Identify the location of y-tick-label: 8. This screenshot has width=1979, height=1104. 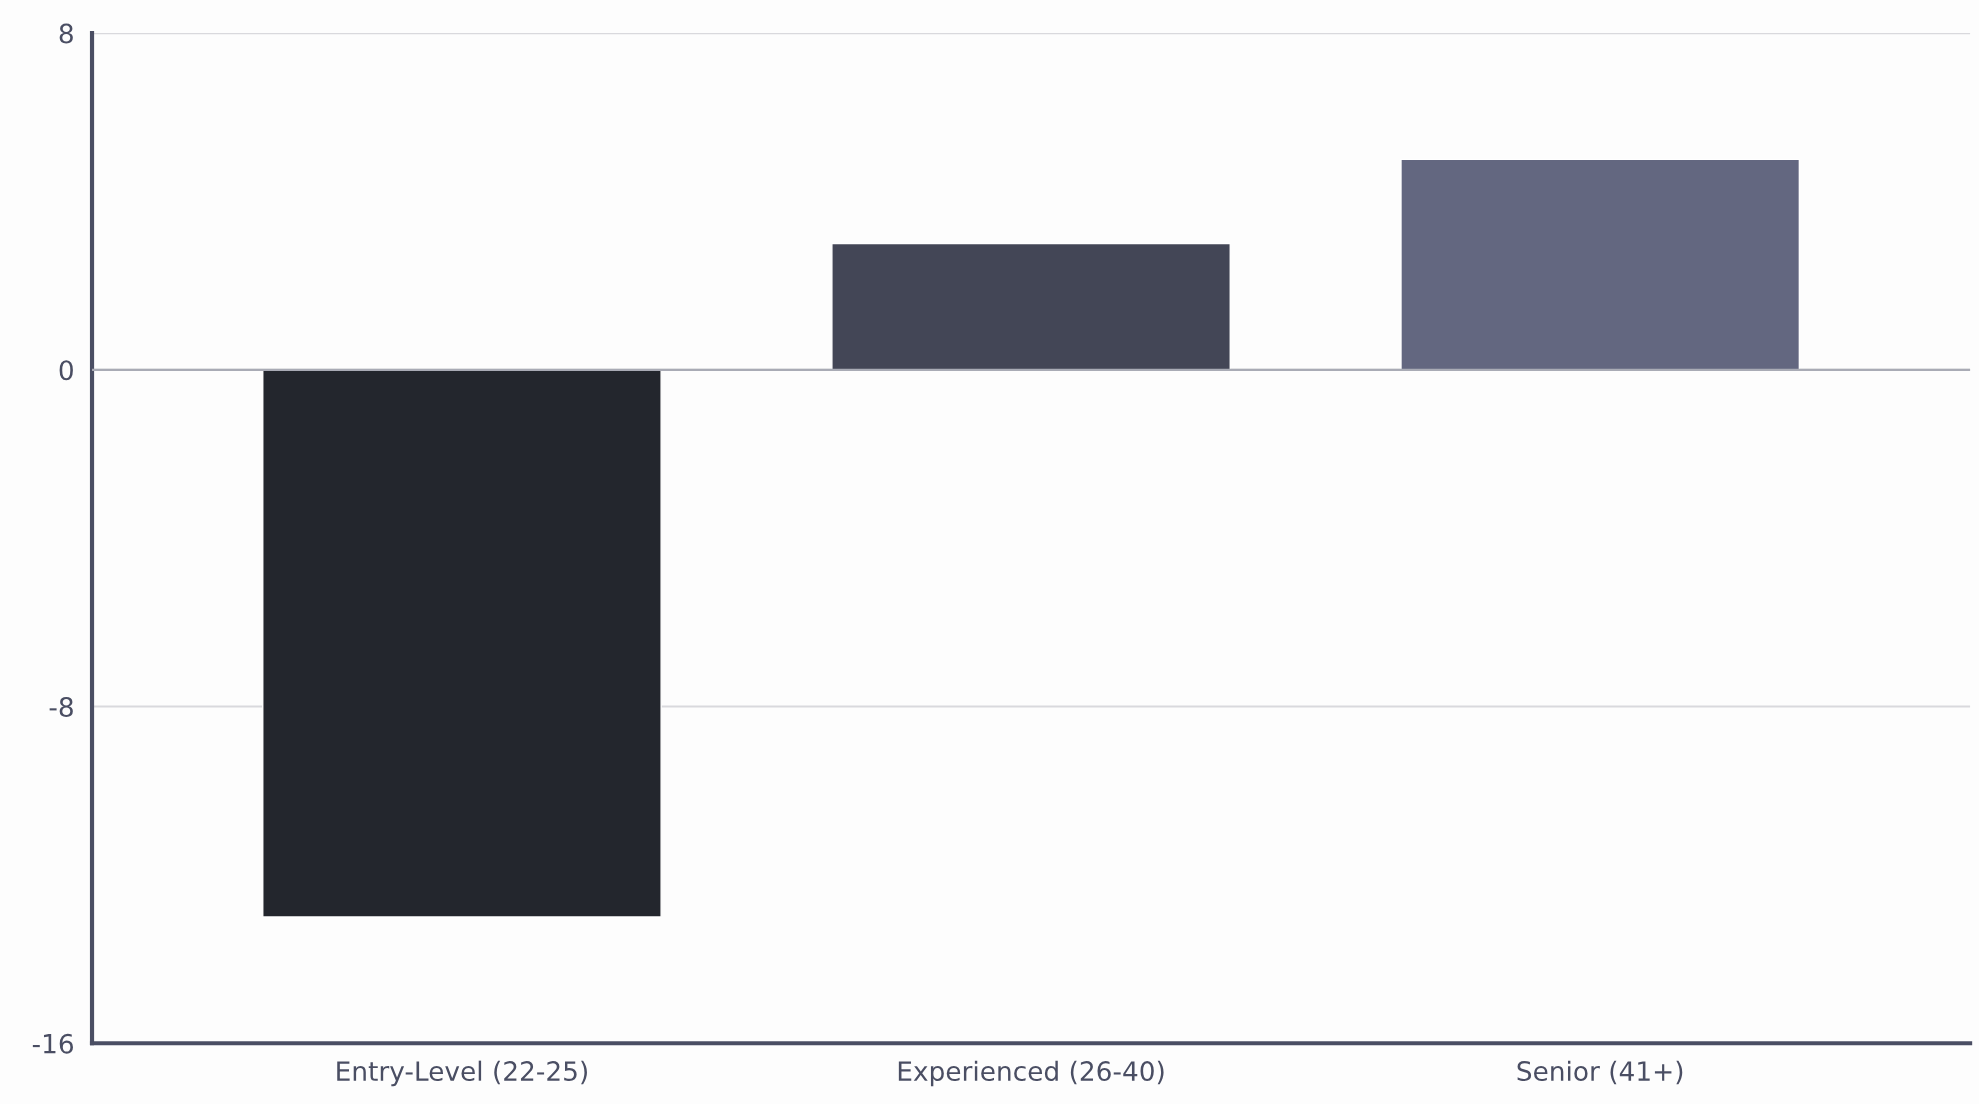
(66, 33).